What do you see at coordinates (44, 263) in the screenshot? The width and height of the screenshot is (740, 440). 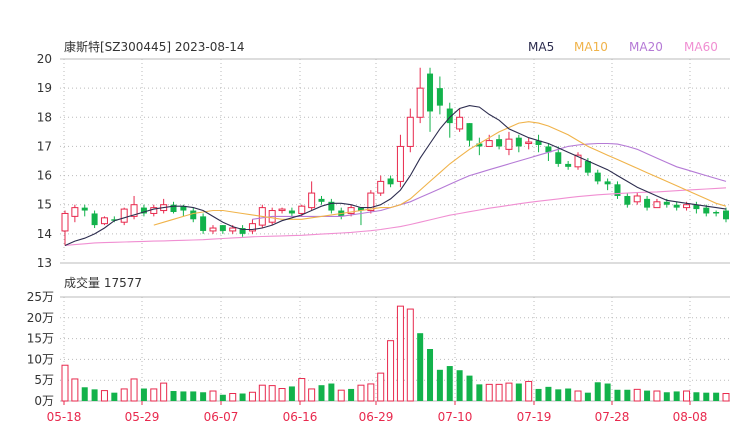 I see `price-tick-label: 13` at bounding box center [44, 263].